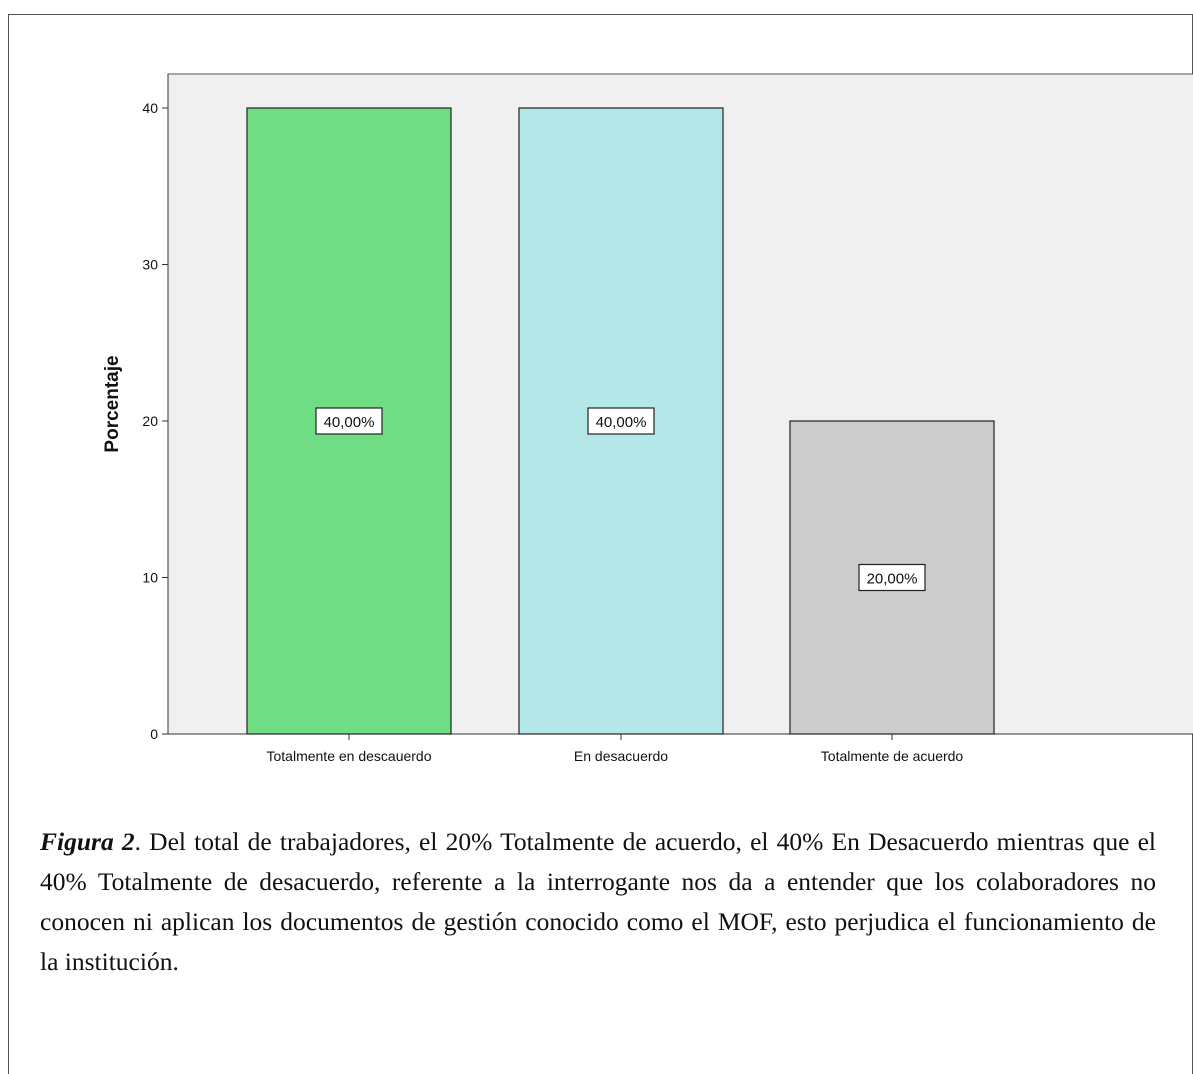 The width and height of the screenshot is (1193, 1074). What do you see at coordinates (150, 578) in the screenshot?
I see `y-tick-label: 10` at bounding box center [150, 578].